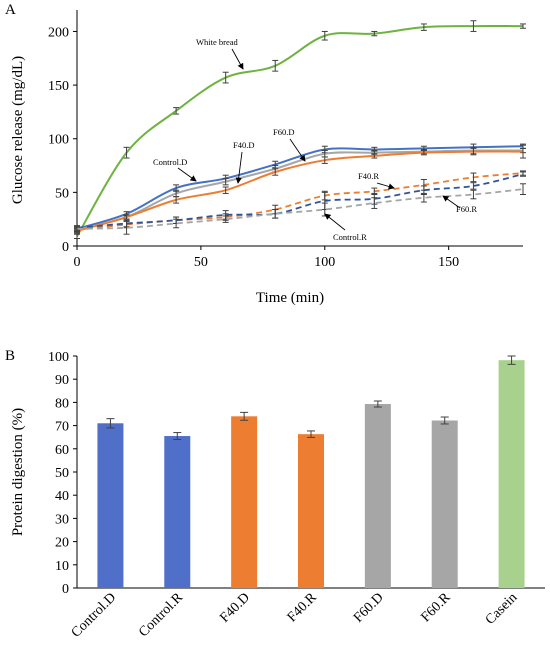 Image resolution: width=550 pixels, height=663 pixels. Describe the element at coordinates (377, 496) in the screenshot. I see `bar-f60-d` at that location.